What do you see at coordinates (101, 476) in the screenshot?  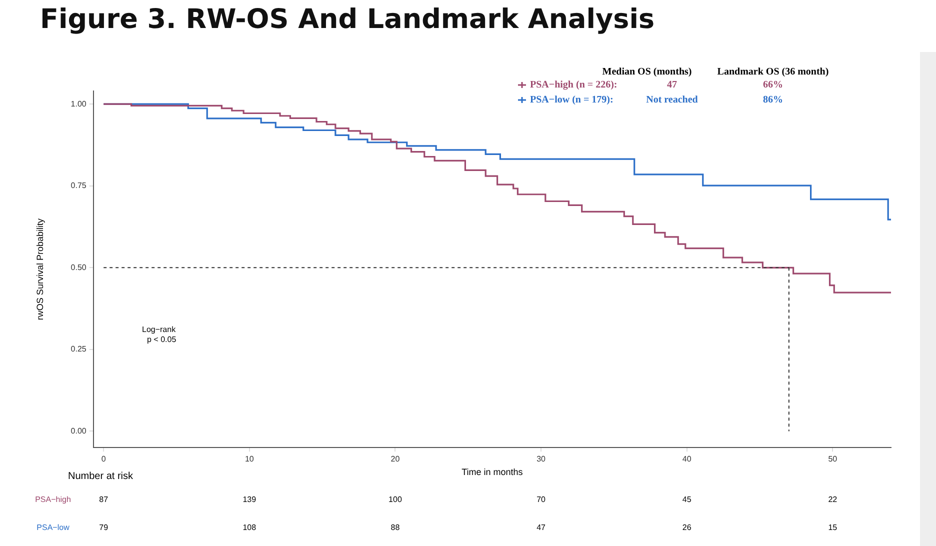 I see `text: Number at risk` at bounding box center [101, 476].